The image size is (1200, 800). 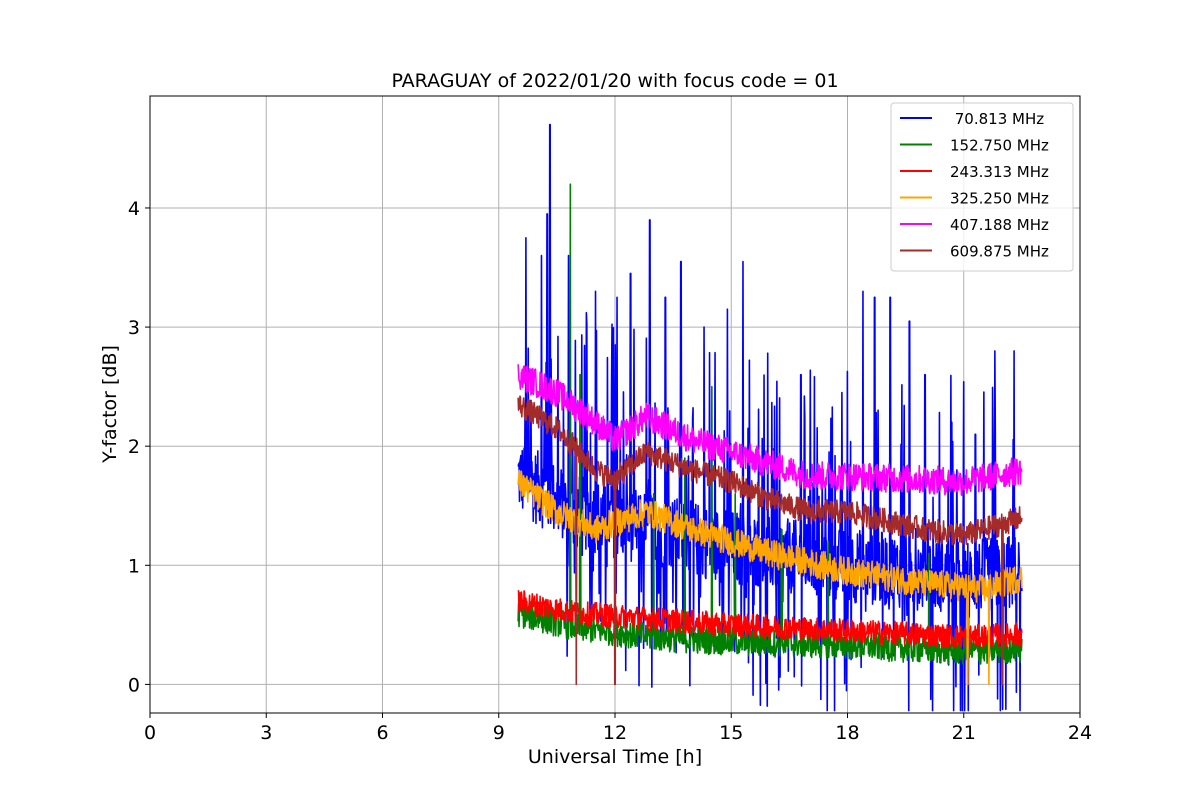 I want to click on y-tick-label: 4, so click(x=134, y=209).